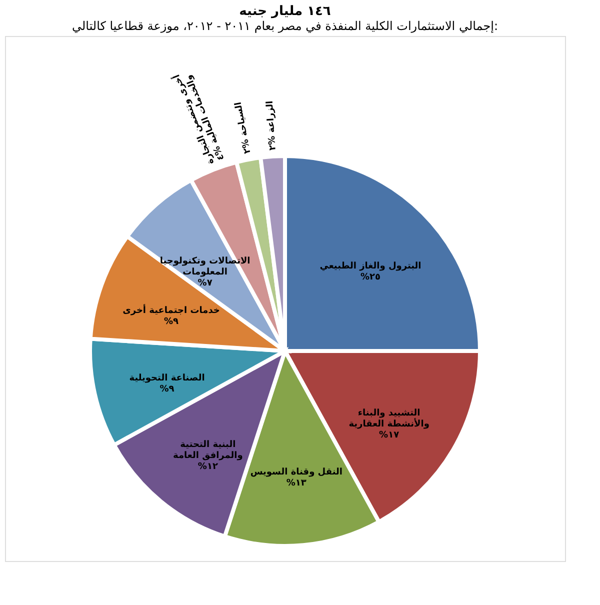  What do you see at coordinates (205, 267) in the screenshot?
I see `slice-label: الاتصالات وتكنولوجيا المعلومات` at bounding box center [205, 267].